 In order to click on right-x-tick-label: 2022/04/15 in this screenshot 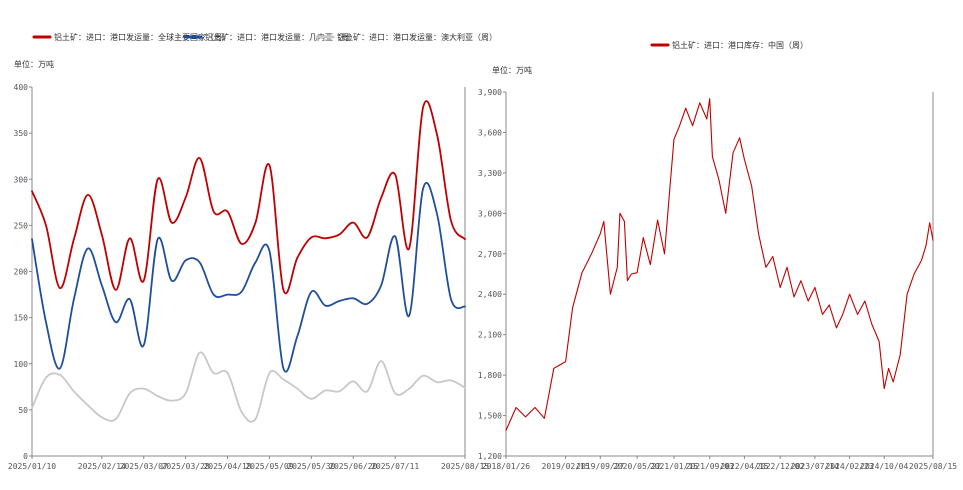, I will do `click(744, 466)`.